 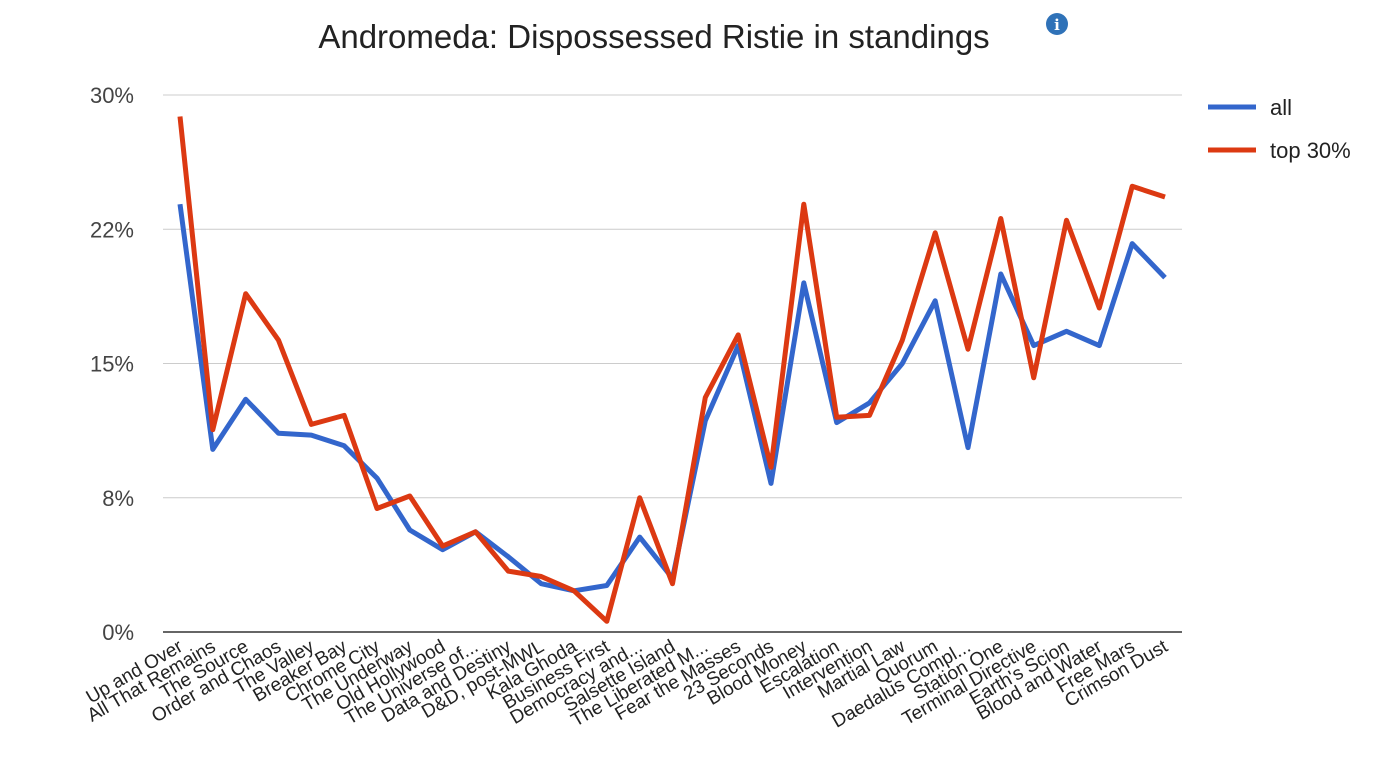 I want to click on y-tick-label: 8%, so click(x=118, y=498).